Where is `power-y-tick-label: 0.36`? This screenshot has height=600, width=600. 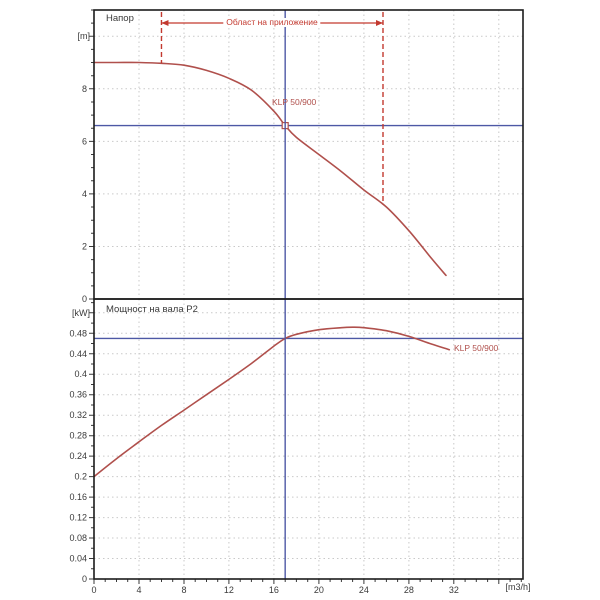 power-y-tick-label: 0.36 is located at coordinates (78, 395).